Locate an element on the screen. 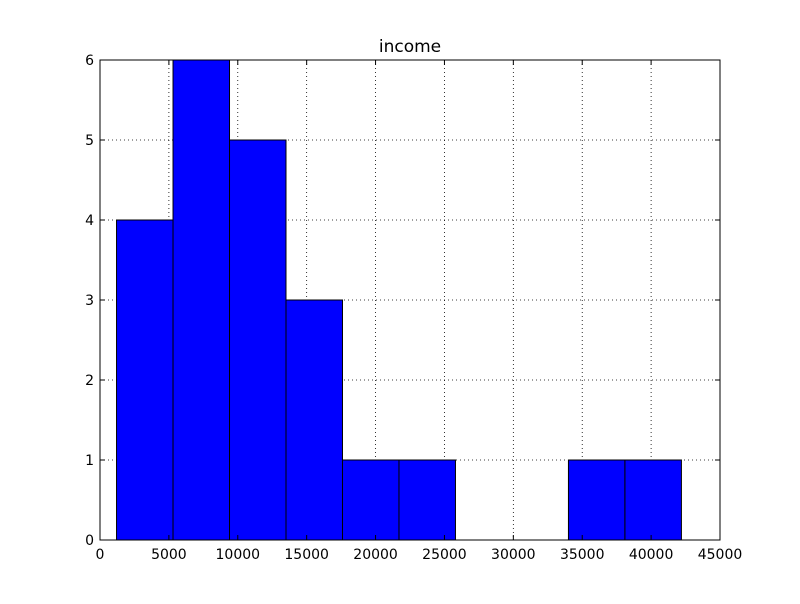 The height and width of the screenshot is (604, 800). x-tick-label-3: 15000 is located at coordinates (306, 555).